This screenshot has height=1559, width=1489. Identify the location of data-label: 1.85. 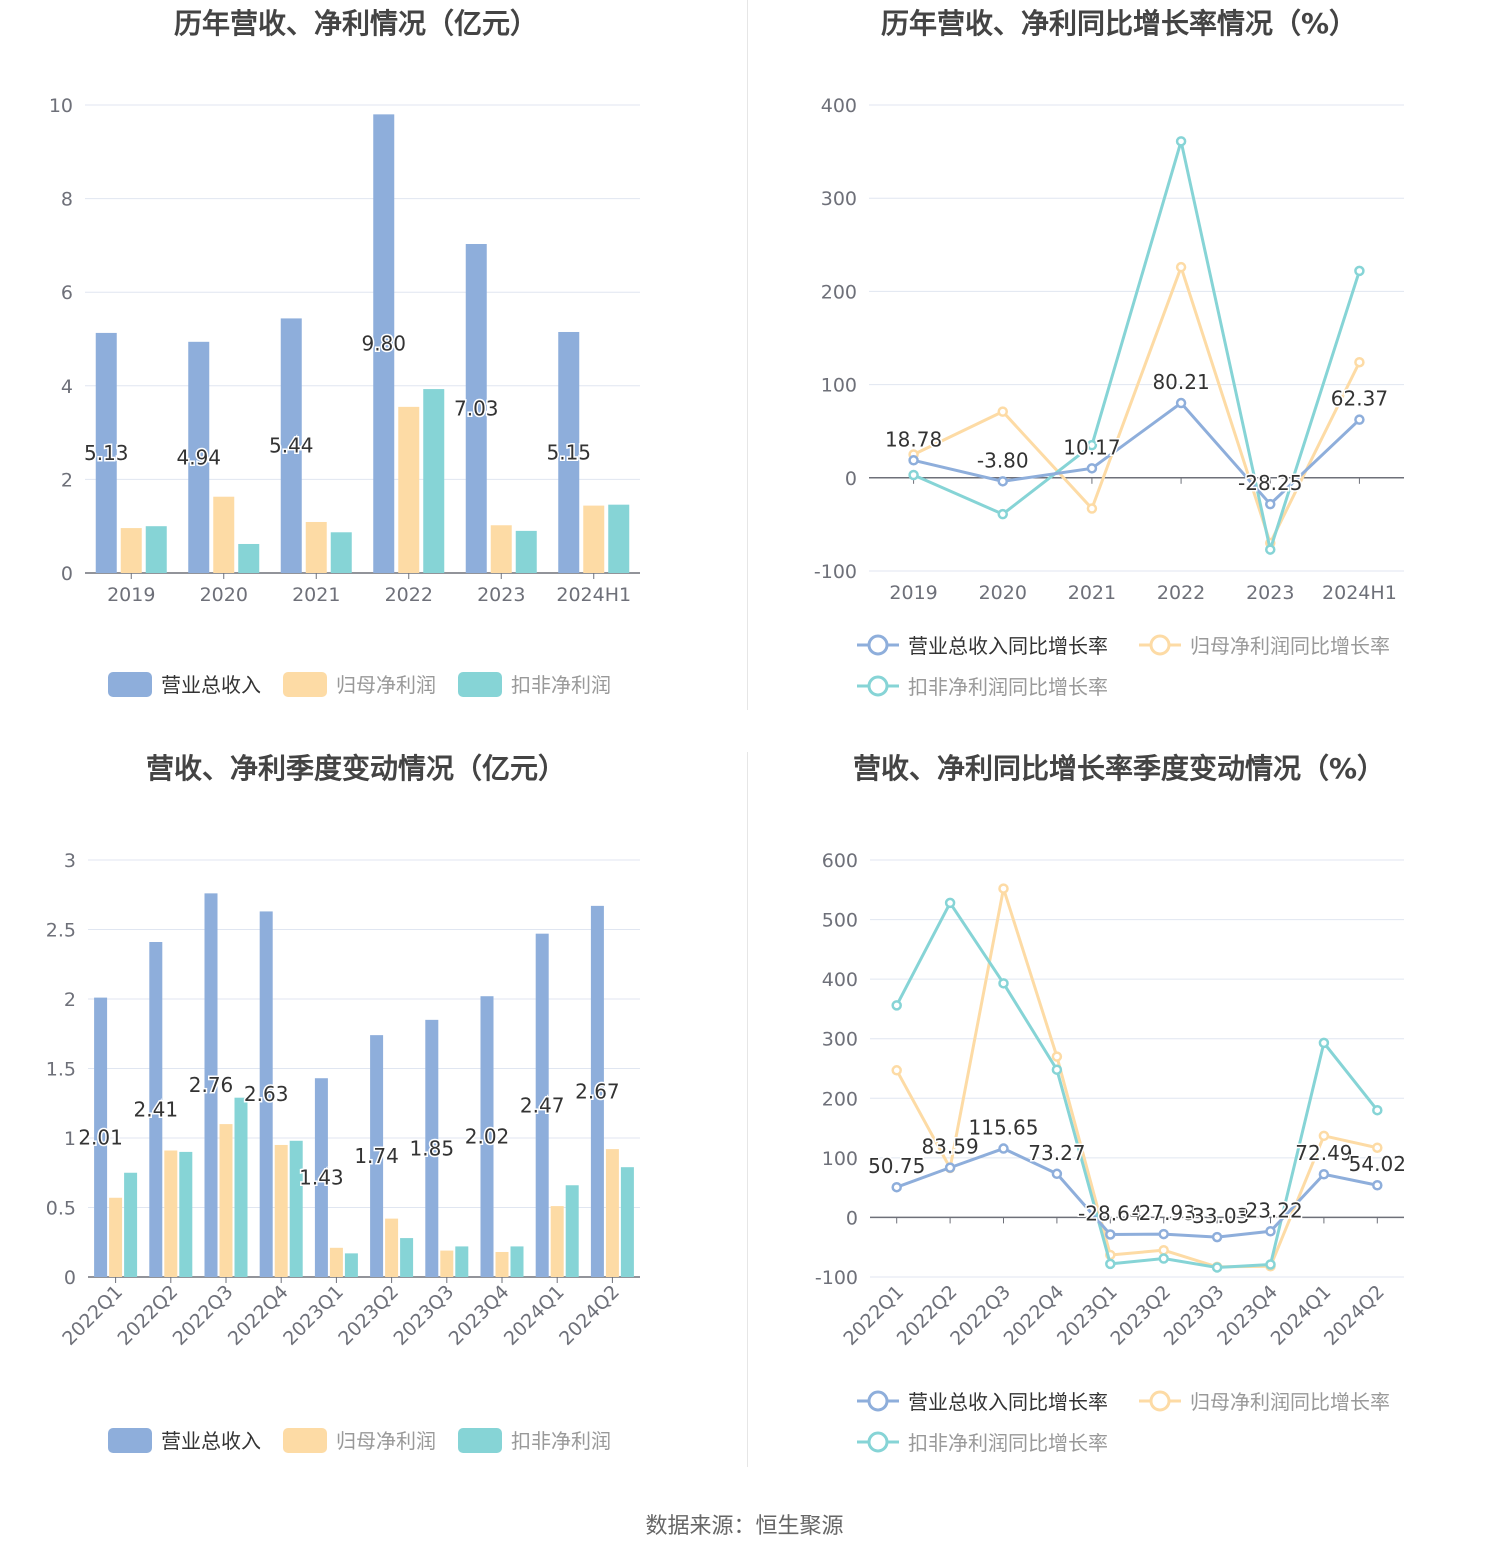
(432, 1148).